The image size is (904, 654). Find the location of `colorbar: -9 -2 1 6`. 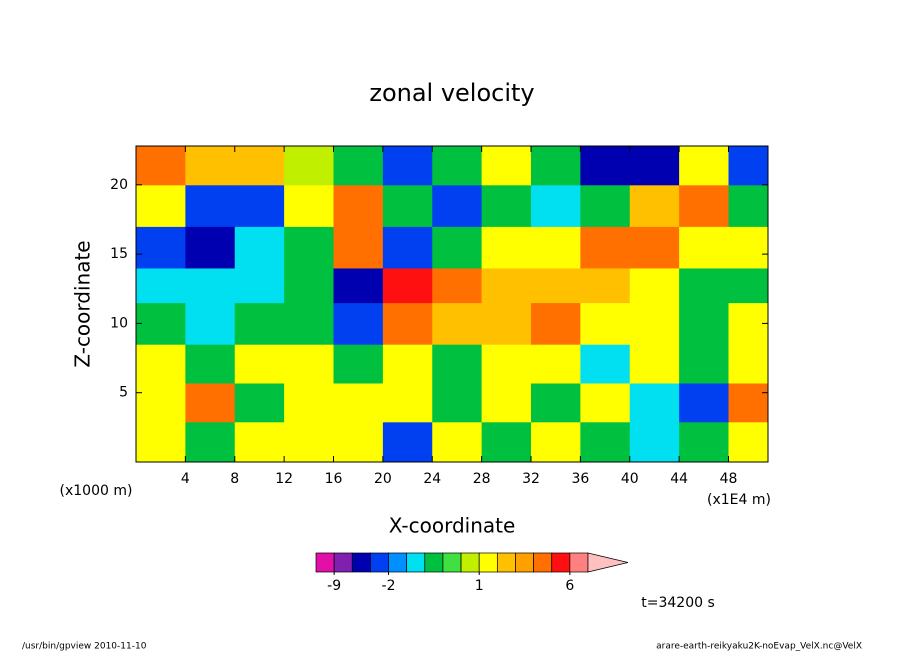

colorbar: -9 -2 1 6 is located at coordinates (472, 573).